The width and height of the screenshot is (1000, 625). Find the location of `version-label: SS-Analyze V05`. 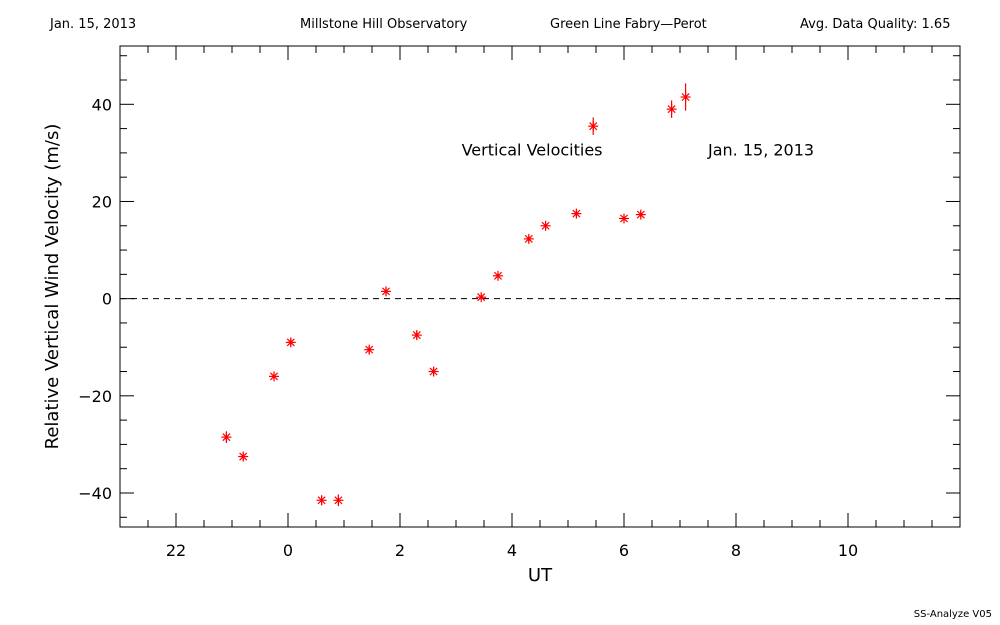

version-label: SS-Analyze V05 is located at coordinates (952, 614).